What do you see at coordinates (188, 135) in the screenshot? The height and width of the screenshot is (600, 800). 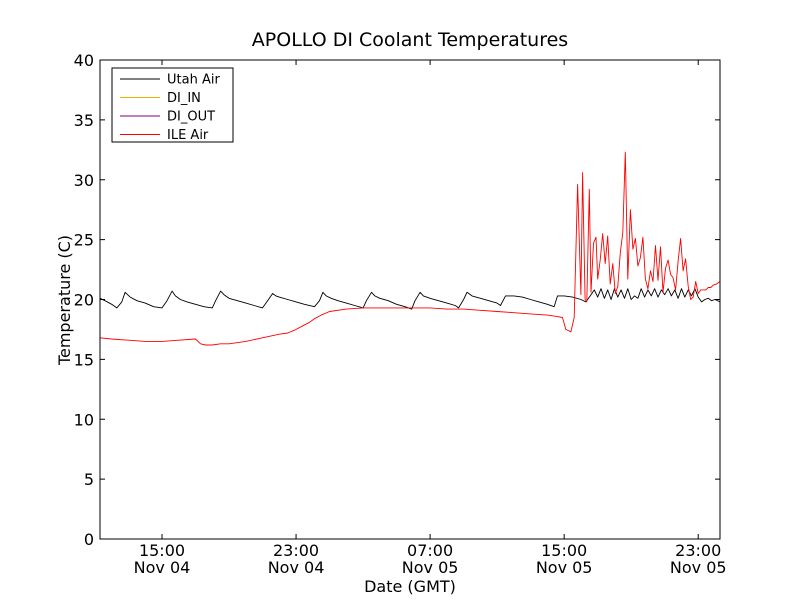 I see `legend-label-ile-air: ILE Air` at bounding box center [188, 135].